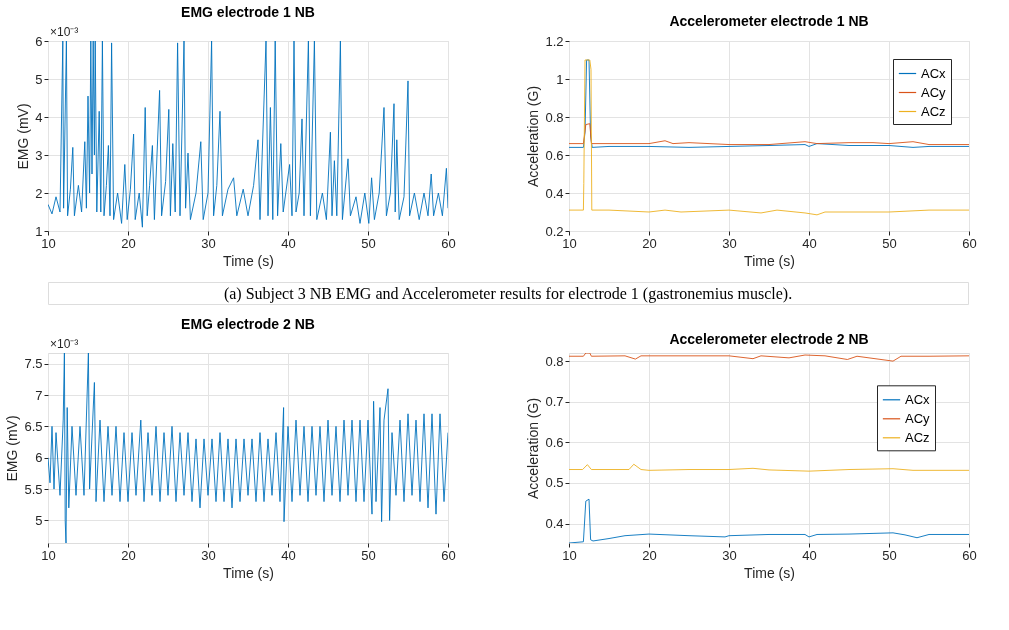  I want to click on y-tick-label: 7, so click(39, 395).